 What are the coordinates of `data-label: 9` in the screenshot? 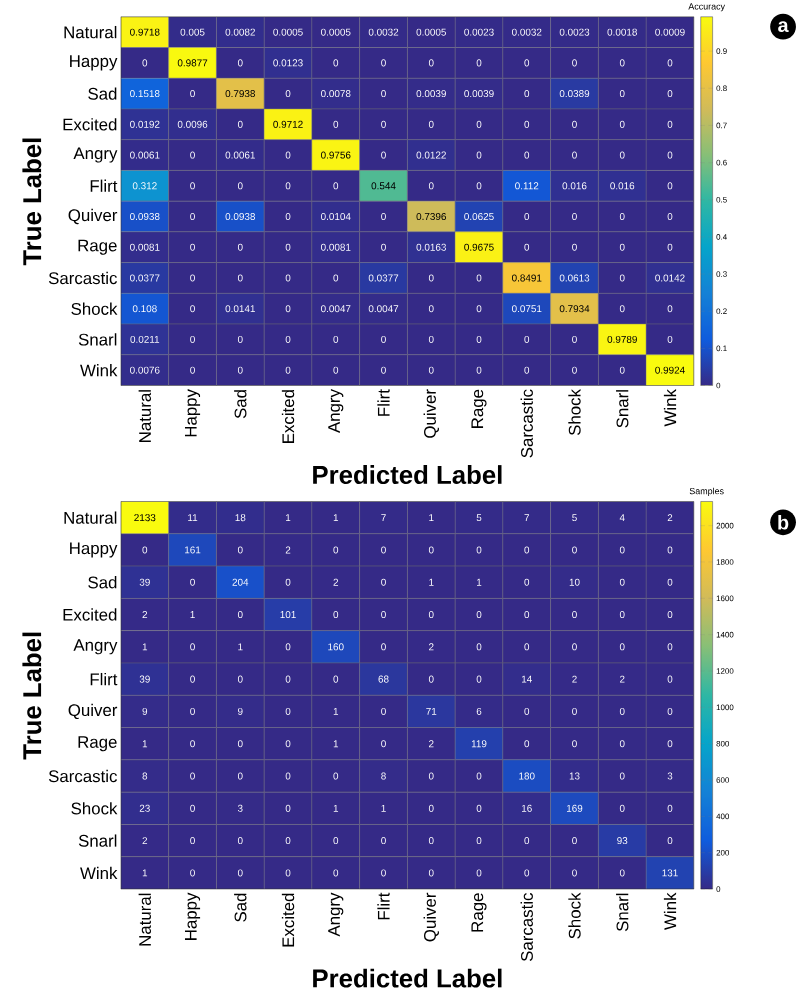 It's located at (240, 711).